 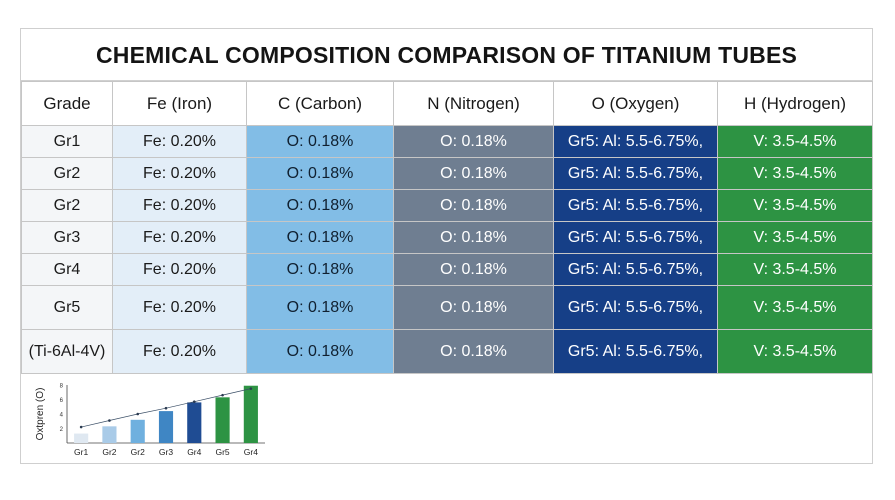 What do you see at coordinates (179, 103) in the screenshot?
I see `header-fe: Fe (Iron)` at bounding box center [179, 103].